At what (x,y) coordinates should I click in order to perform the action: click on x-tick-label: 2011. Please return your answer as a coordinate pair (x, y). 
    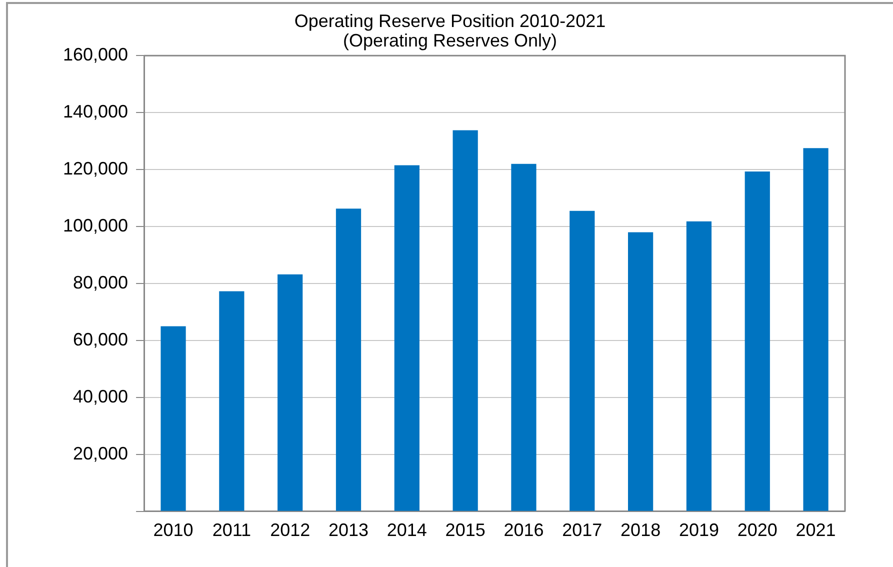
    Looking at the image, I should click on (232, 530).